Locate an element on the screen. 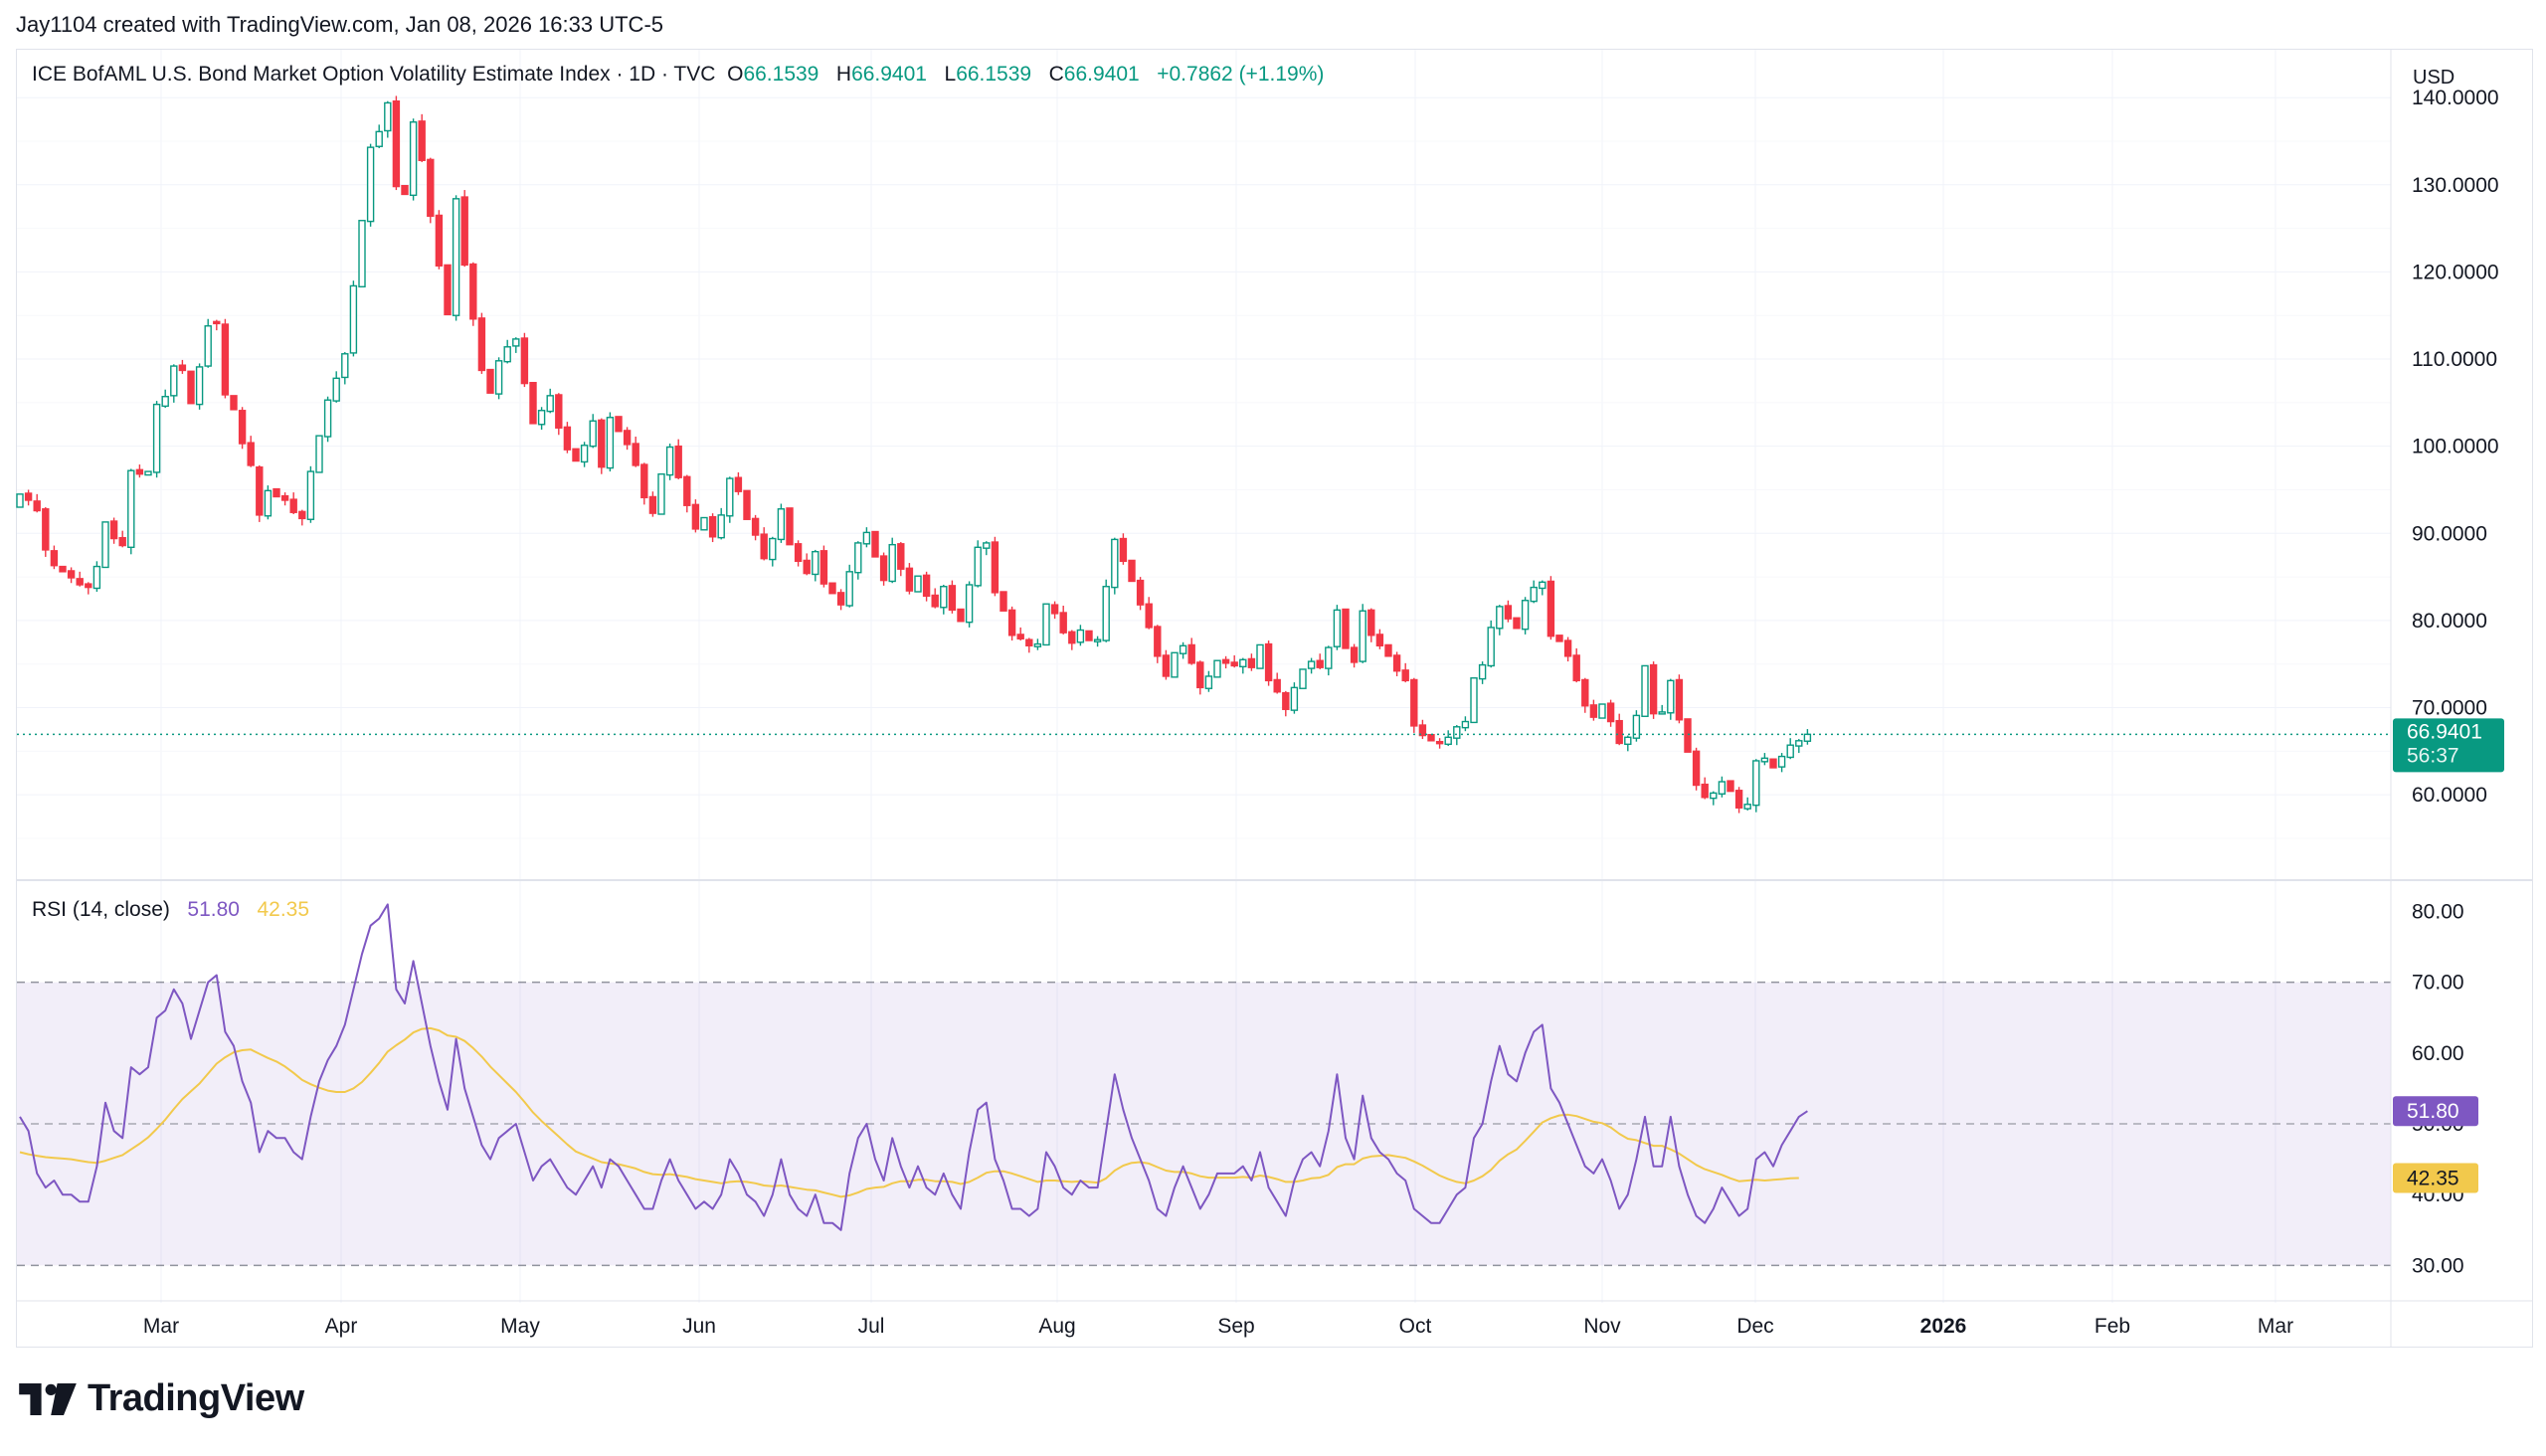  price-axis-label: 80.0000 is located at coordinates (2449, 621).